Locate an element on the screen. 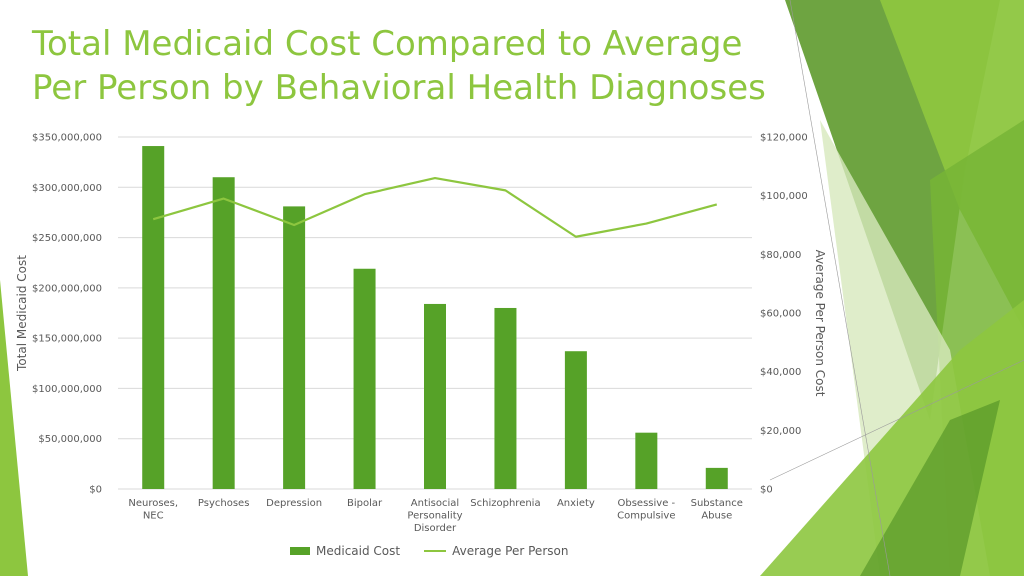 This screenshot has height=576, width=1024. x-tick-label: Depression is located at coordinates (294, 503).